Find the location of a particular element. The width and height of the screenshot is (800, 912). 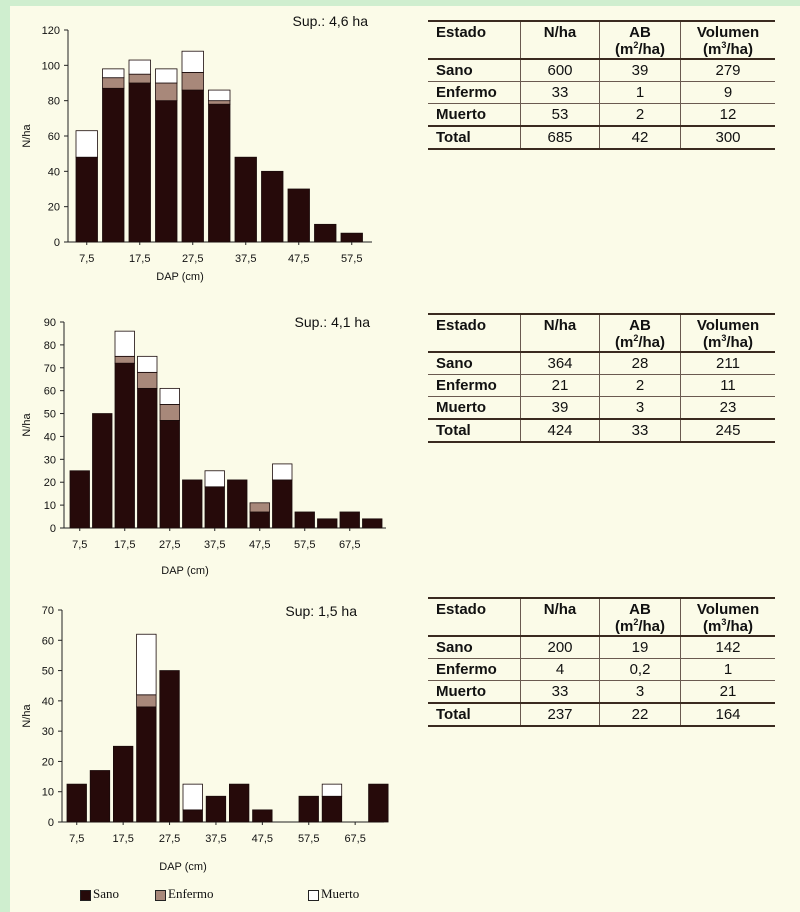

y-tick-label: 10 is located at coordinates (50, 506).